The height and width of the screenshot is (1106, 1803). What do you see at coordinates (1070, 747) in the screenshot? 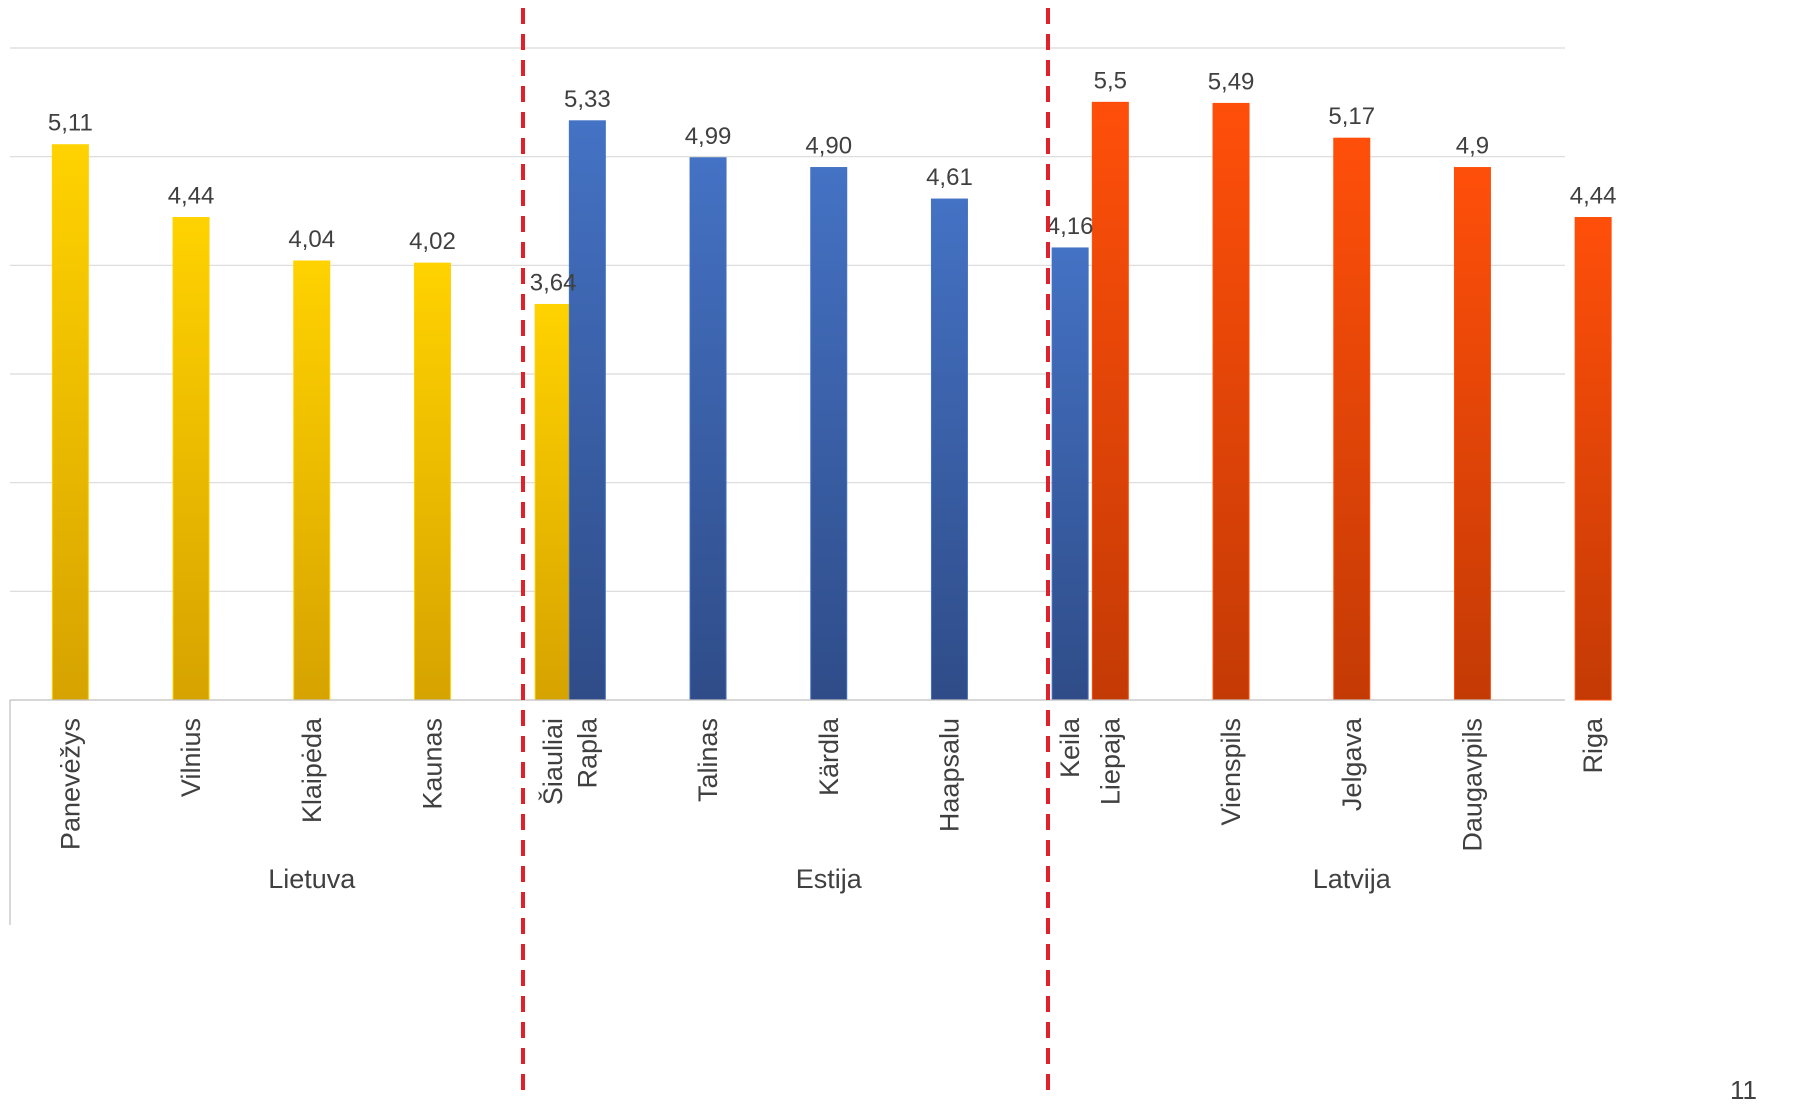
I see `category-label: Keila` at bounding box center [1070, 747].